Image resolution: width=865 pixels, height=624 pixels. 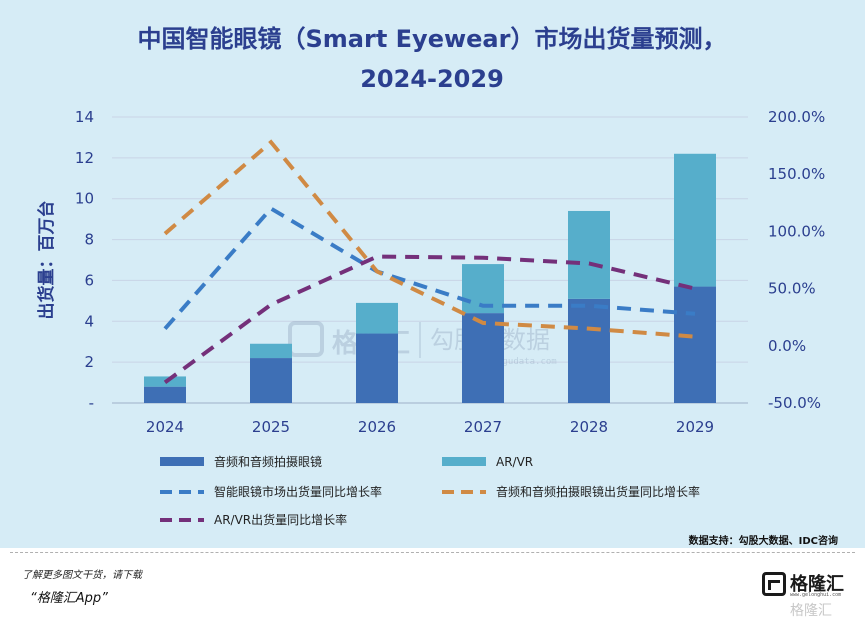 What do you see at coordinates (165, 427) in the screenshot?
I see `x-tick-label: 2024` at bounding box center [165, 427].